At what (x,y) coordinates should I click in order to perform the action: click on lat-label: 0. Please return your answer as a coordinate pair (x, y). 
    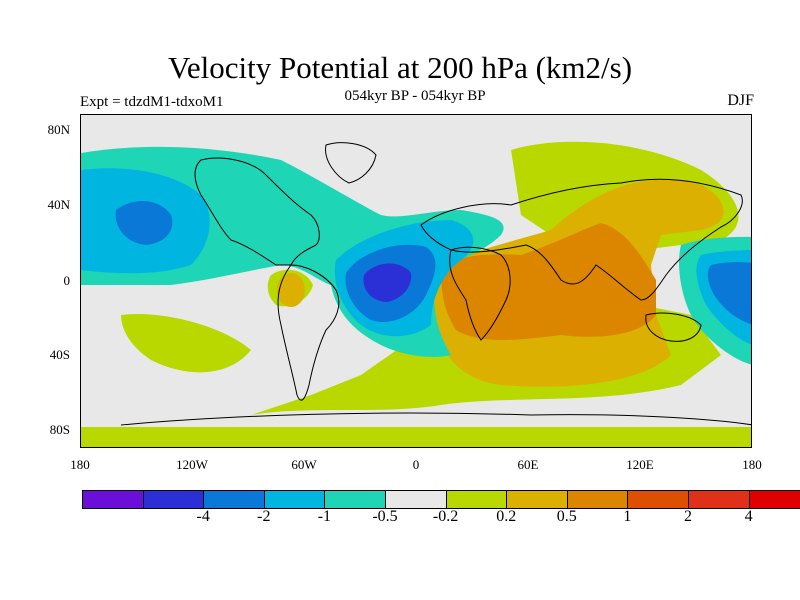
    Looking at the image, I should click on (67, 280).